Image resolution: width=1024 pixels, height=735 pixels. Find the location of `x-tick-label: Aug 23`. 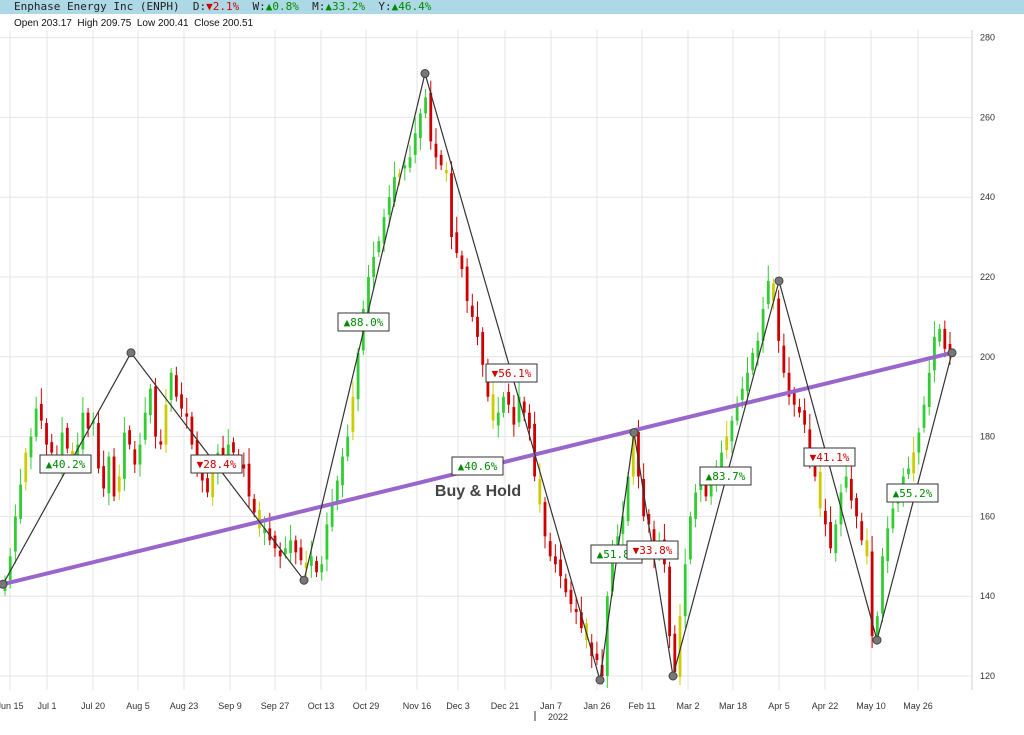

x-tick-label: Aug 23 is located at coordinates (184, 706).